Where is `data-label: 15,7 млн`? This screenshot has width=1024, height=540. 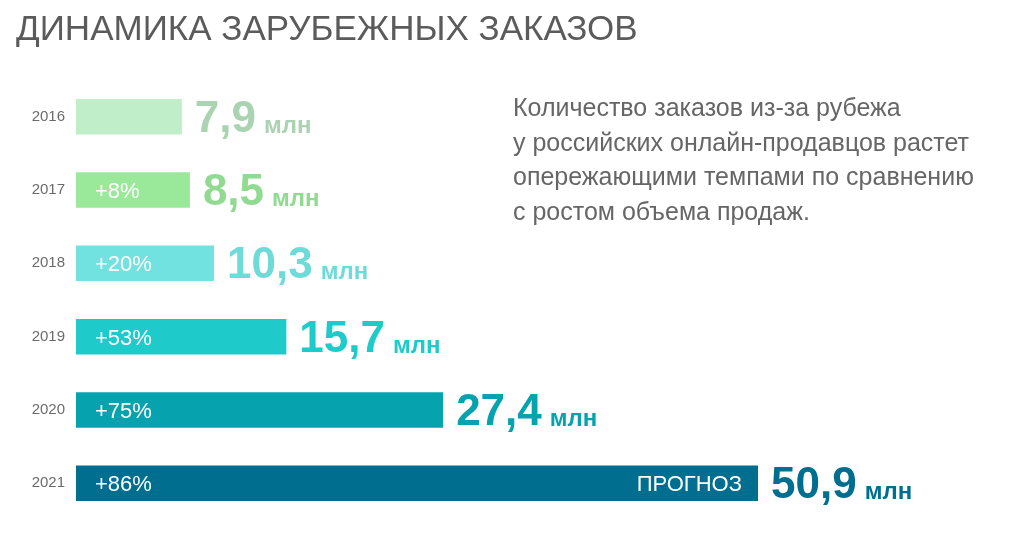
data-label: 15,7 млн is located at coordinates (370, 336).